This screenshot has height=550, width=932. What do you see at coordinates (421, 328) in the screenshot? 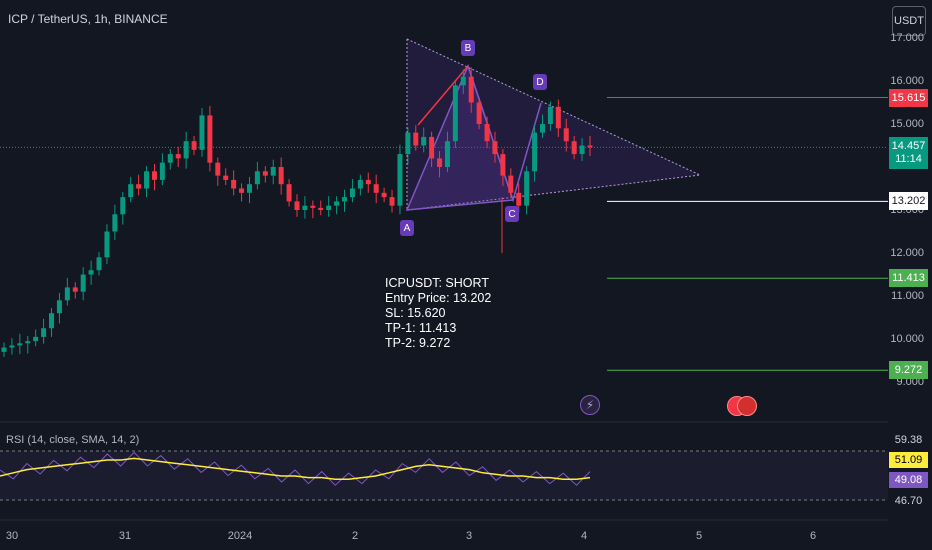
I see `trade-tp1: TP-1: 11.413` at bounding box center [421, 328].